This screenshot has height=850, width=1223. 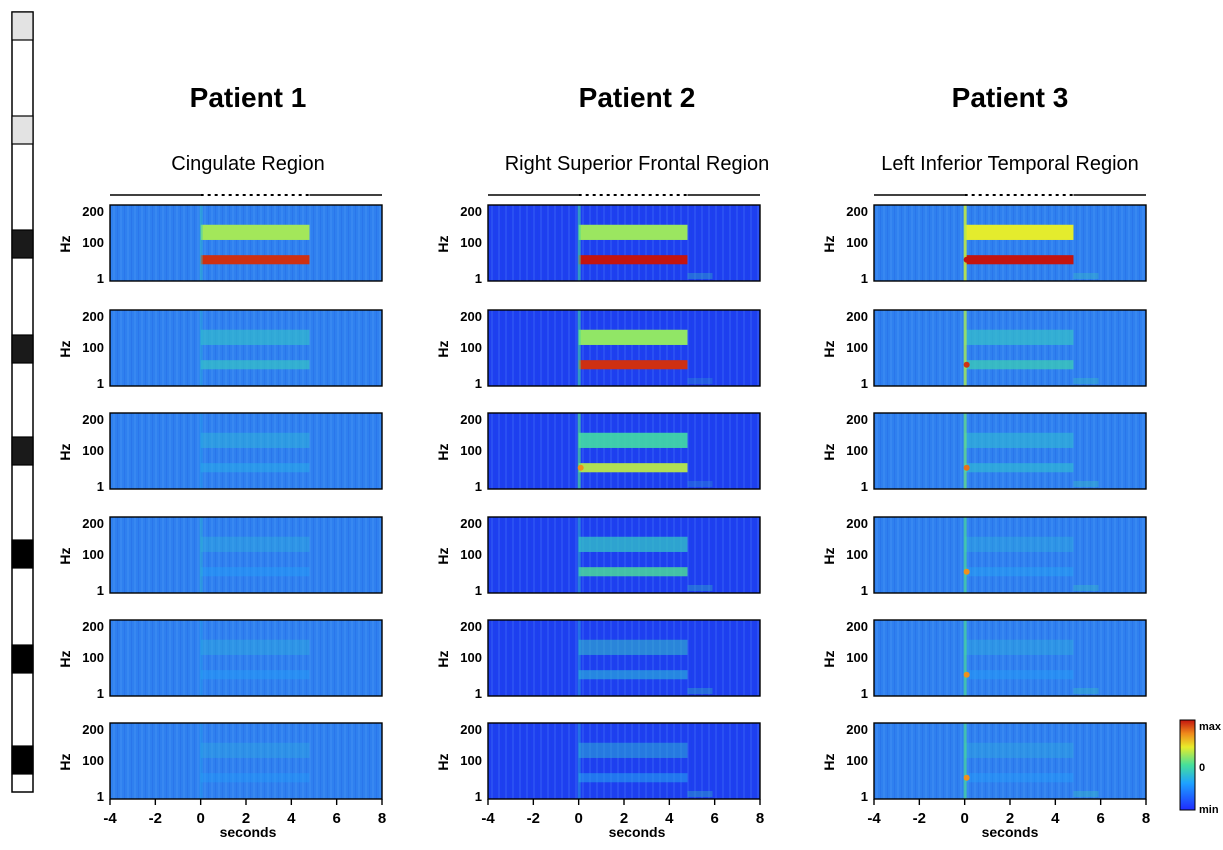 I want to click on electrode-contact, so click(x=22, y=349).